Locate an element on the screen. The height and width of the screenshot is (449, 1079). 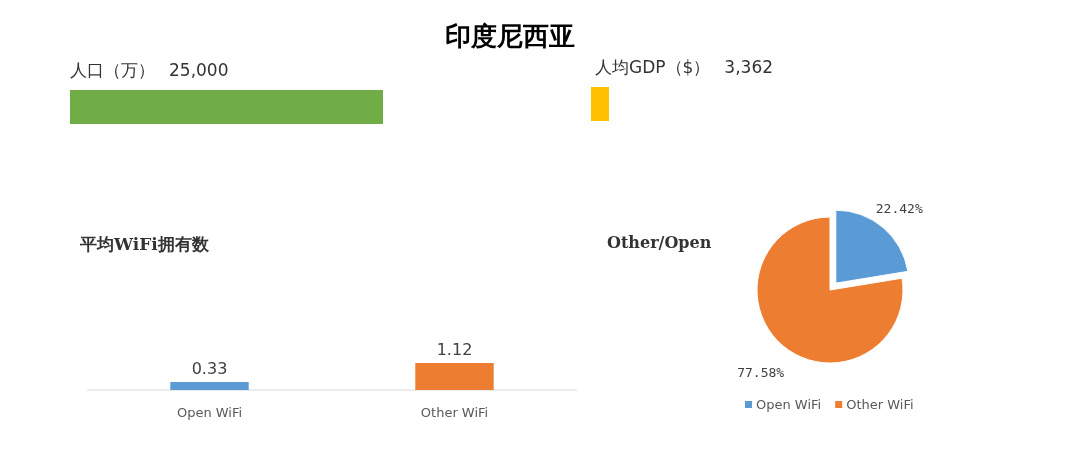
data-label: 1.12 is located at coordinates (454, 349).